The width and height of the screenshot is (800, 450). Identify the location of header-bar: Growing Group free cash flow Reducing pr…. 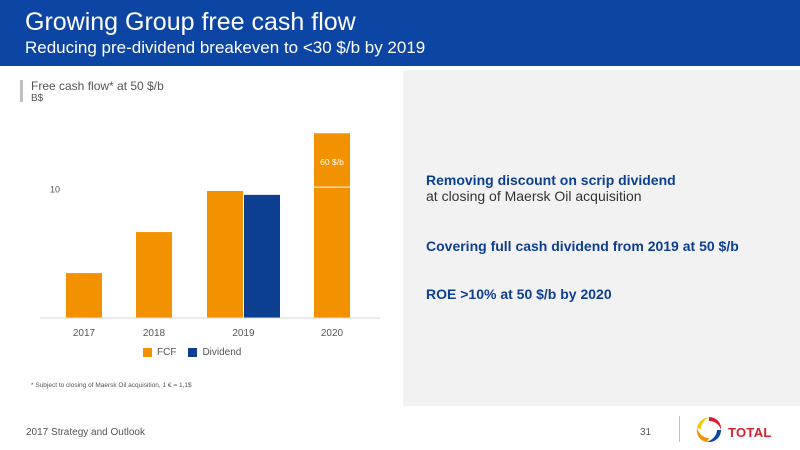
(400, 33).